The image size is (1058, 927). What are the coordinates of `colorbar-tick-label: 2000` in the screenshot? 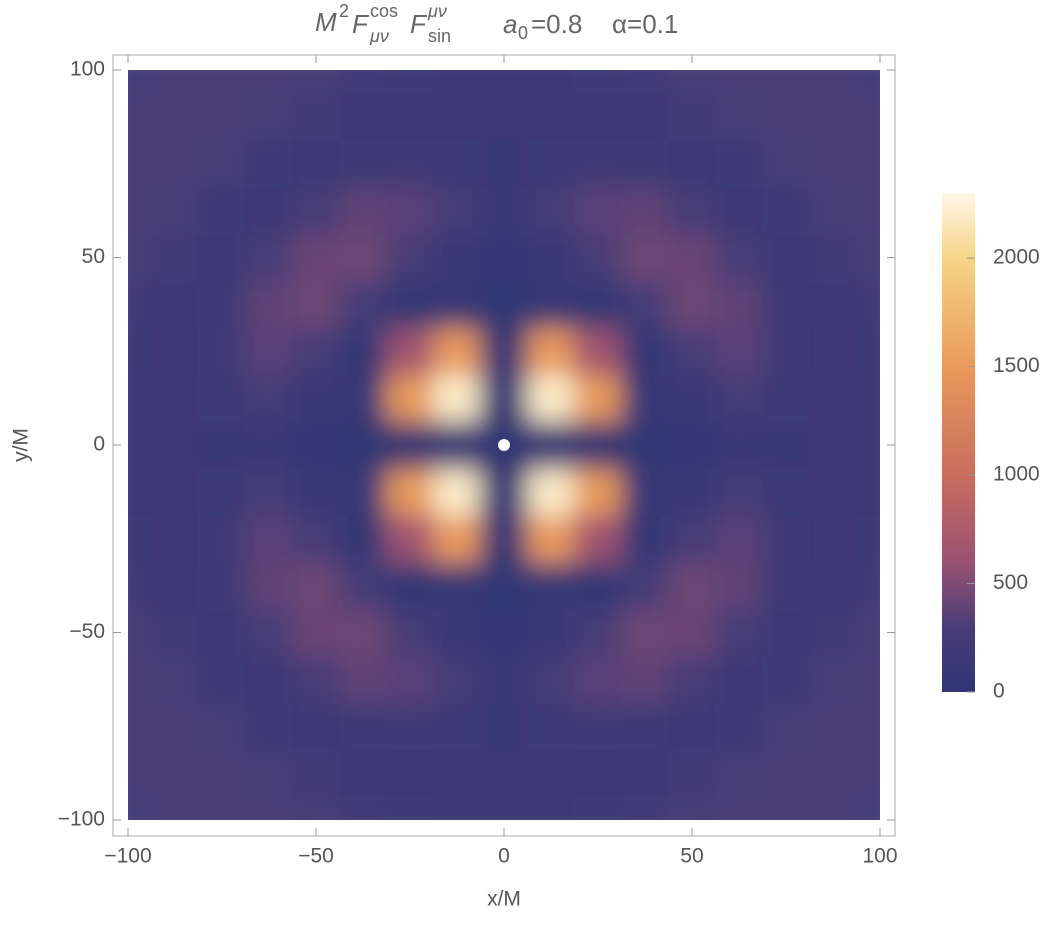 It's located at (1016, 257).